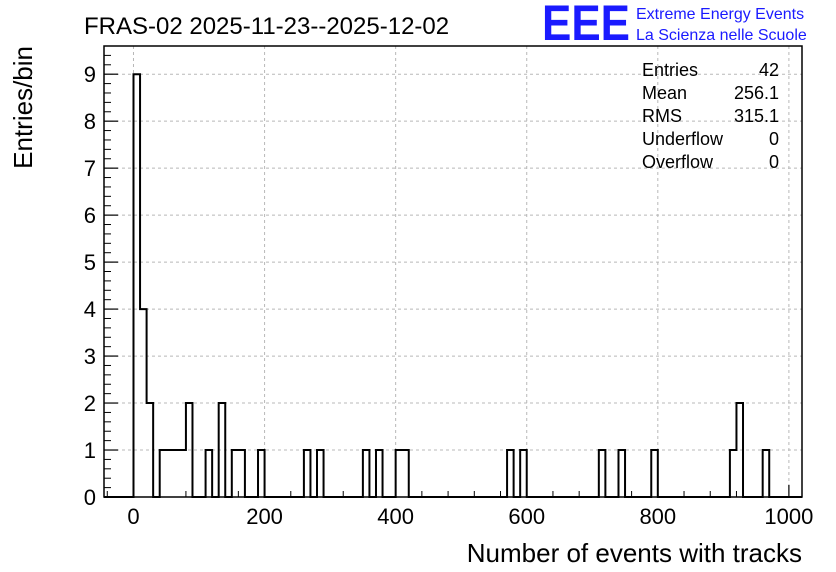 Image resolution: width=836 pixels, height=572 pixels. Describe the element at coordinates (101, 277) in the screenshot. I see `y-axis-ticks: 0 1 2 3 4 5 6 7 8 9` at that location.